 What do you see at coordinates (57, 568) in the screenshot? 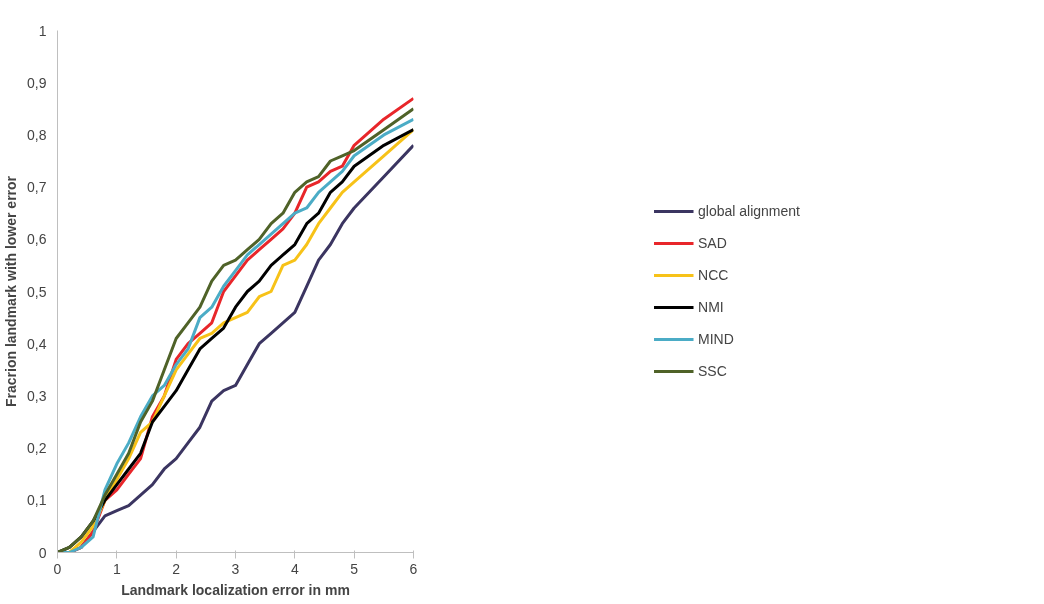
I see `x-tick-label: 0` at bounding box center [57, 568].